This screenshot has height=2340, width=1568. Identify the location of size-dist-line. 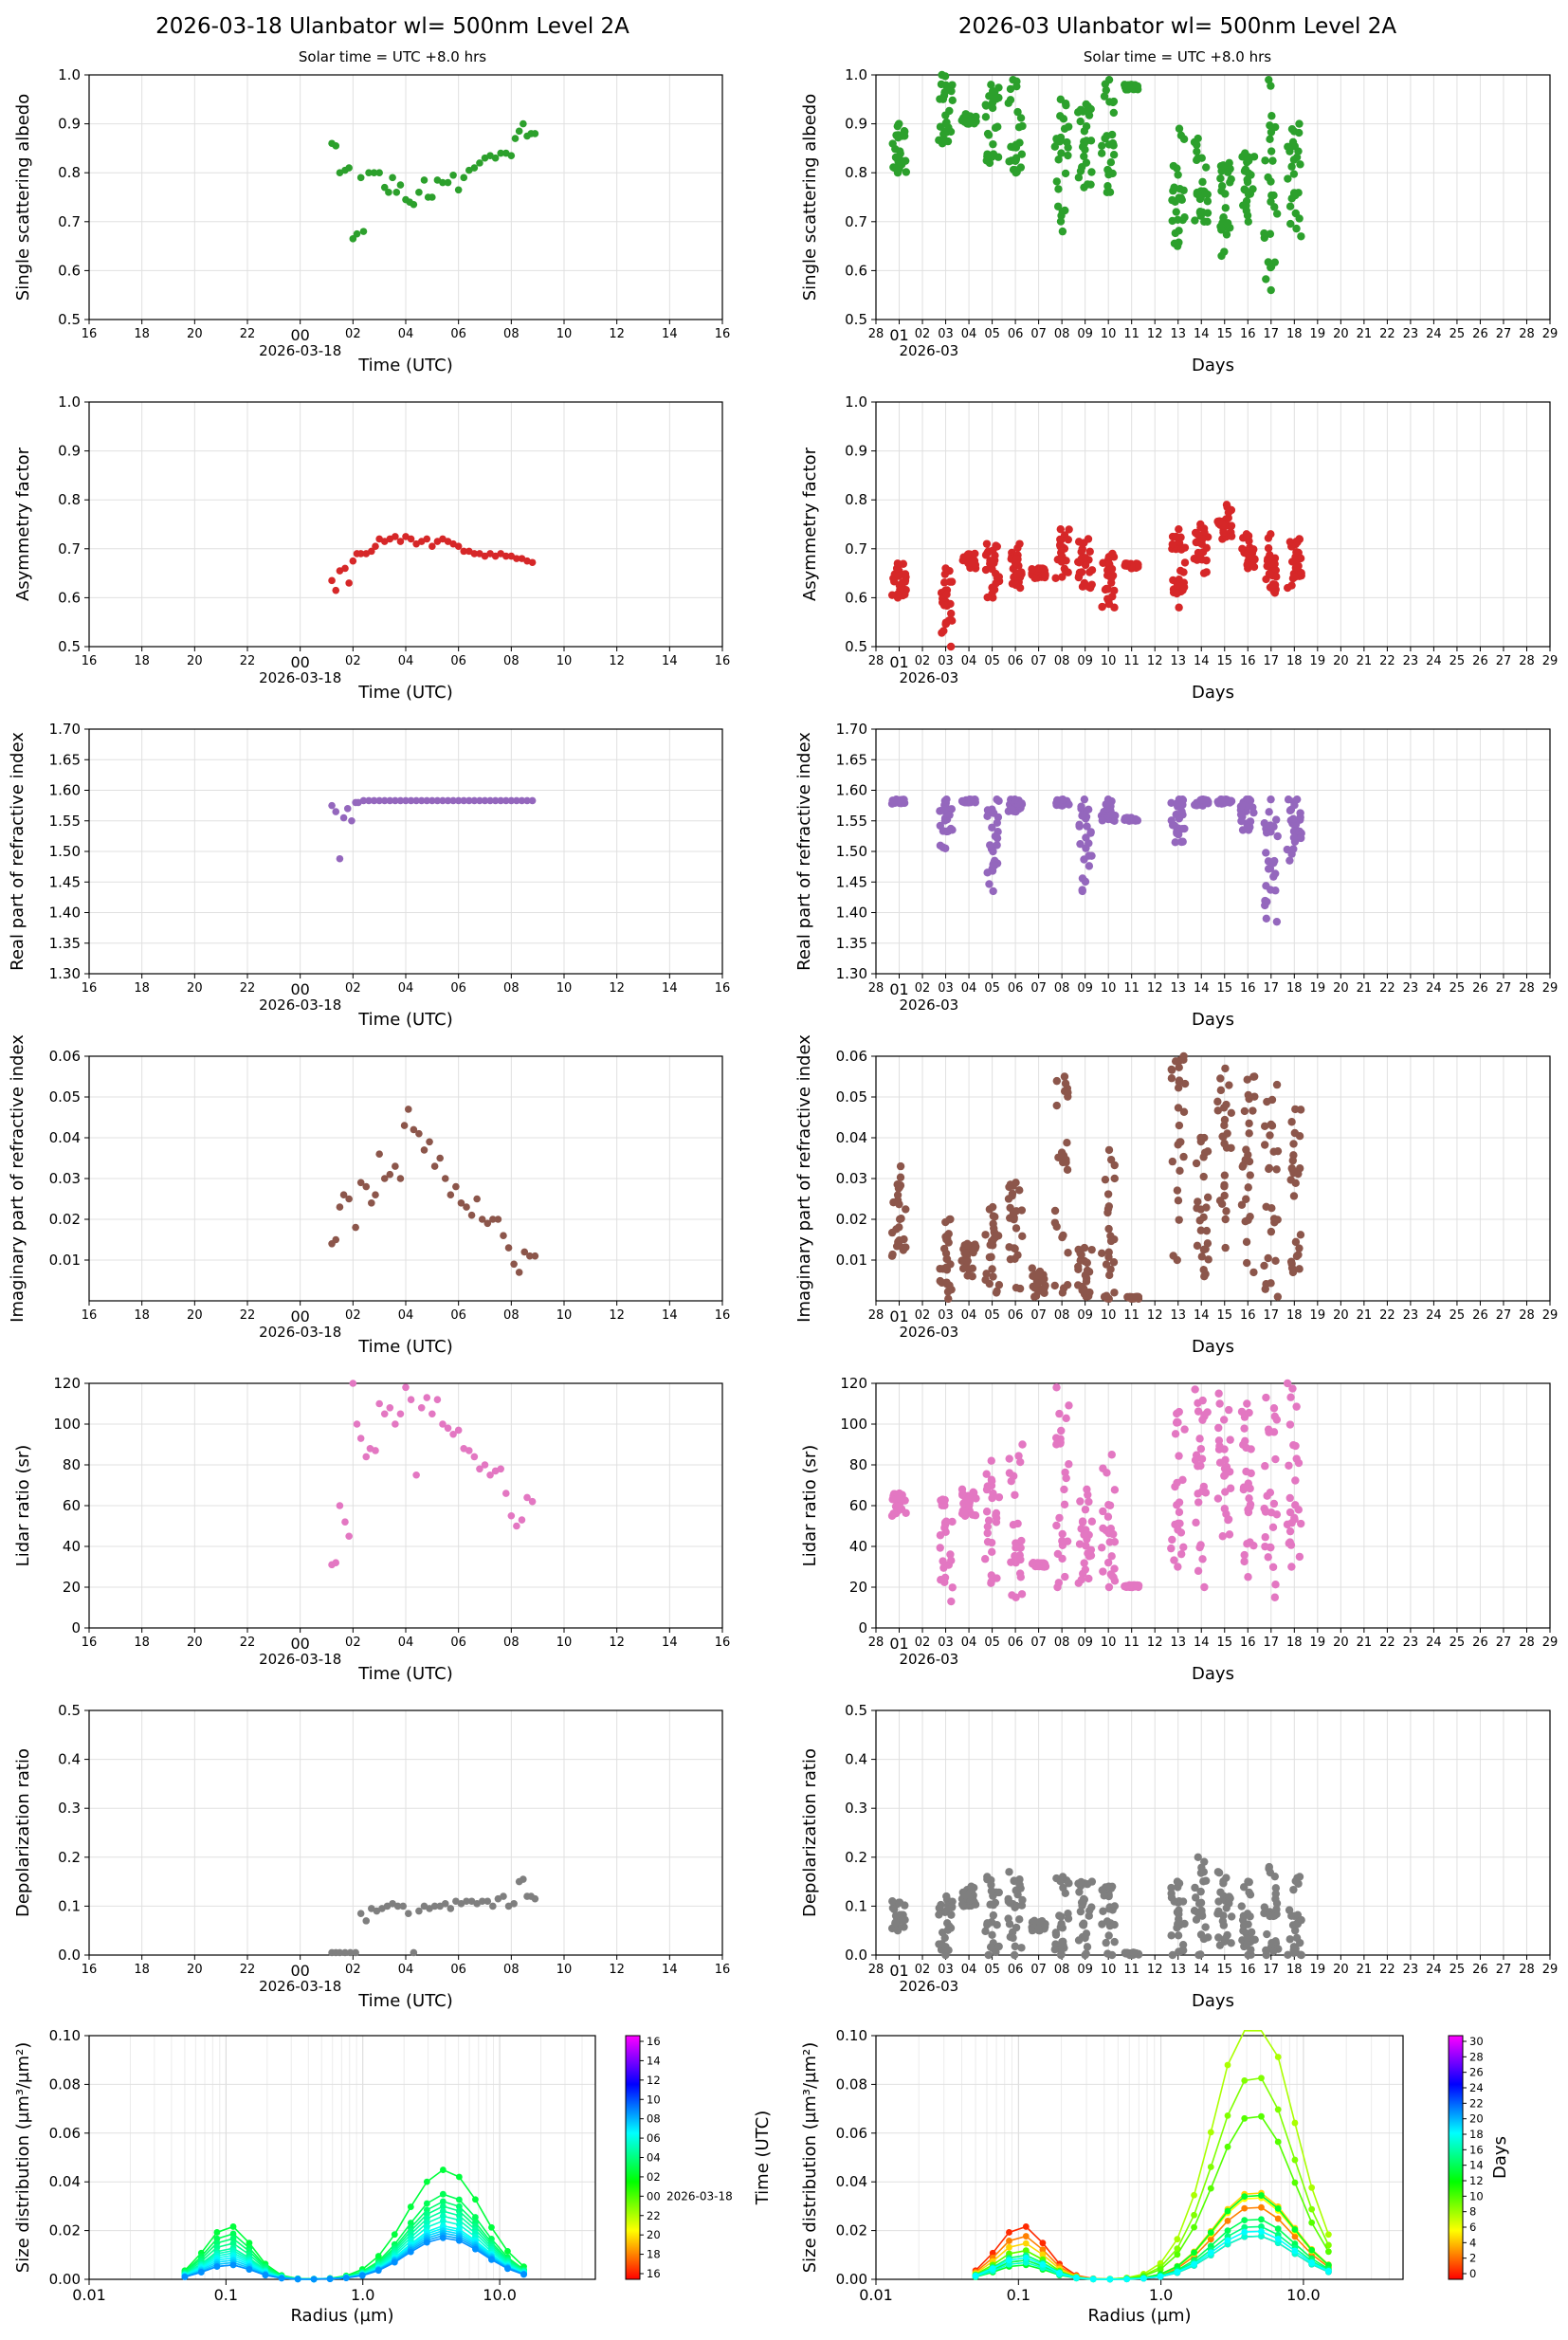
(1152, 2255).